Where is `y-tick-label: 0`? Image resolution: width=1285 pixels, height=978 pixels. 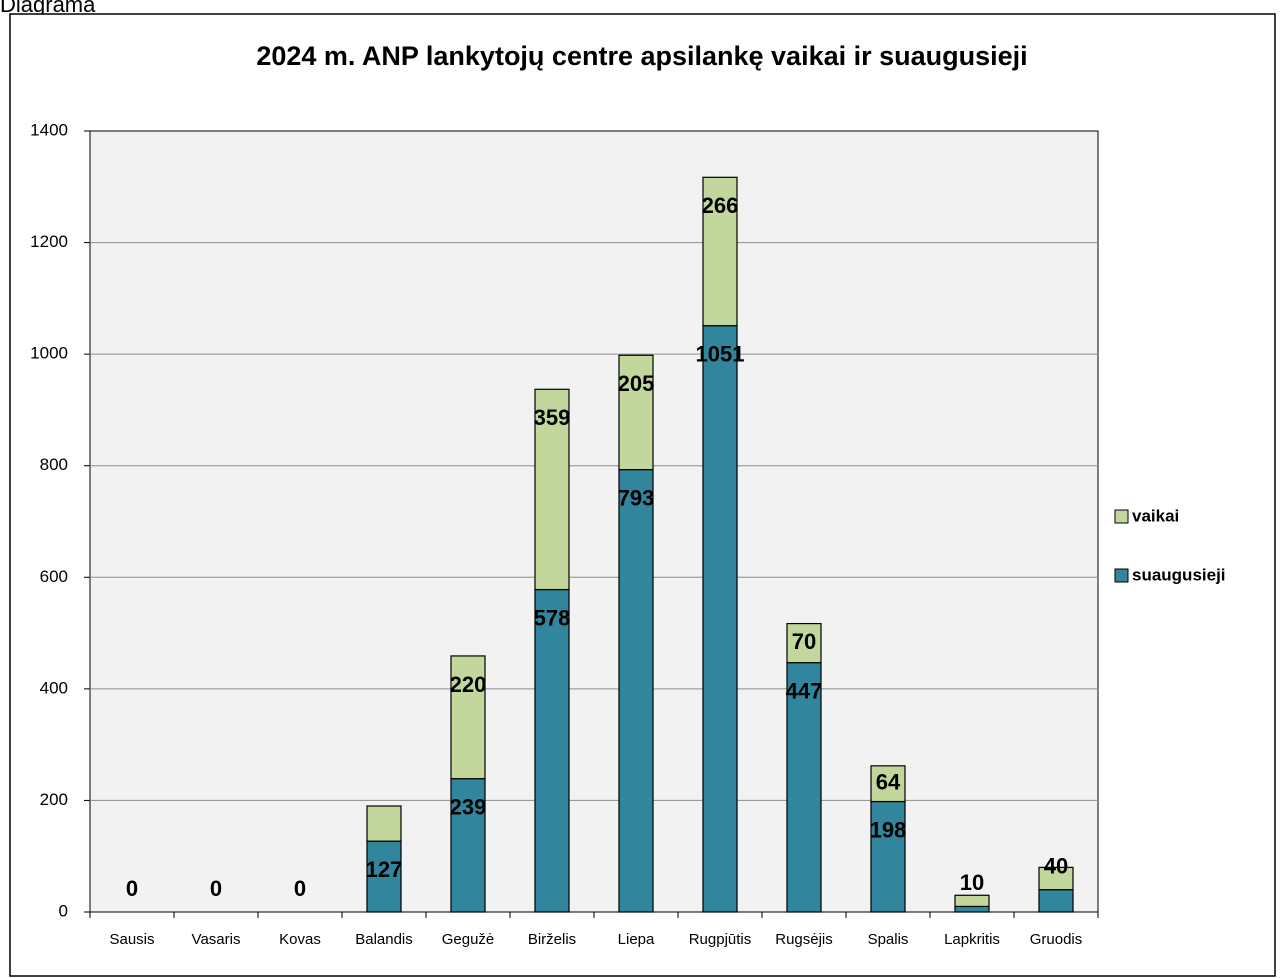 y-tick-label: 0 is located at coordinates (63, 910).